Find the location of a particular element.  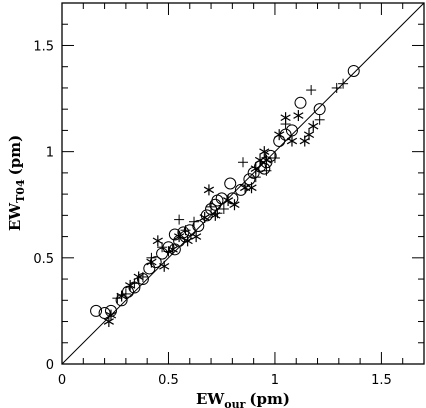

y-axis-title: EWT04(pm) is located at coordinates (16, 183).